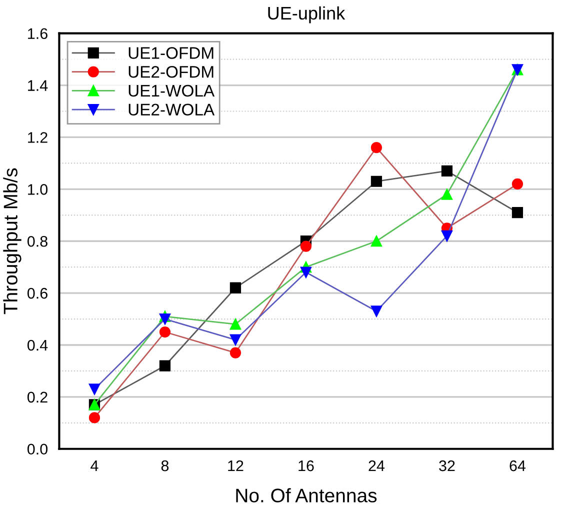 This screenshot has height=513, width=564. Describe the element at coordinates (38, 137) in the screenshot. I see `y-tick-label: 1.2` at that location.